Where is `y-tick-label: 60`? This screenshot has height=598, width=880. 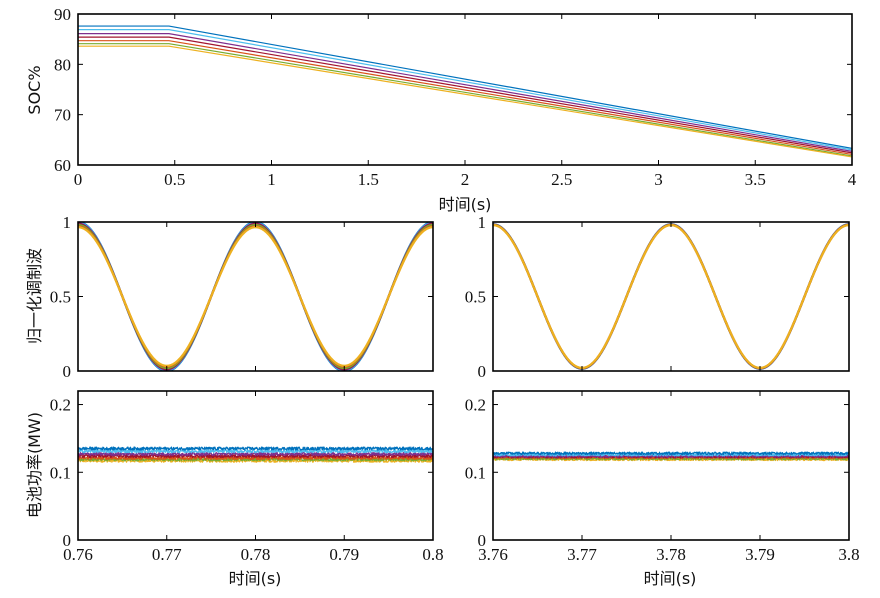 y-tick-label: 60 is located at coordinates (62, 165).